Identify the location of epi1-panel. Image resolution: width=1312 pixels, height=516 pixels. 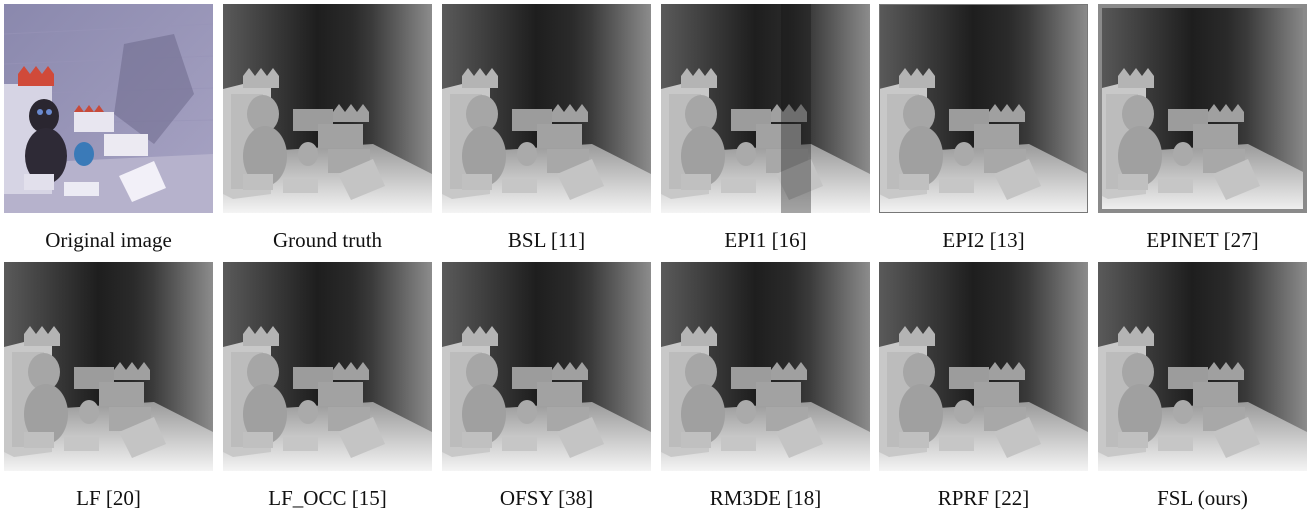
(765, 108).